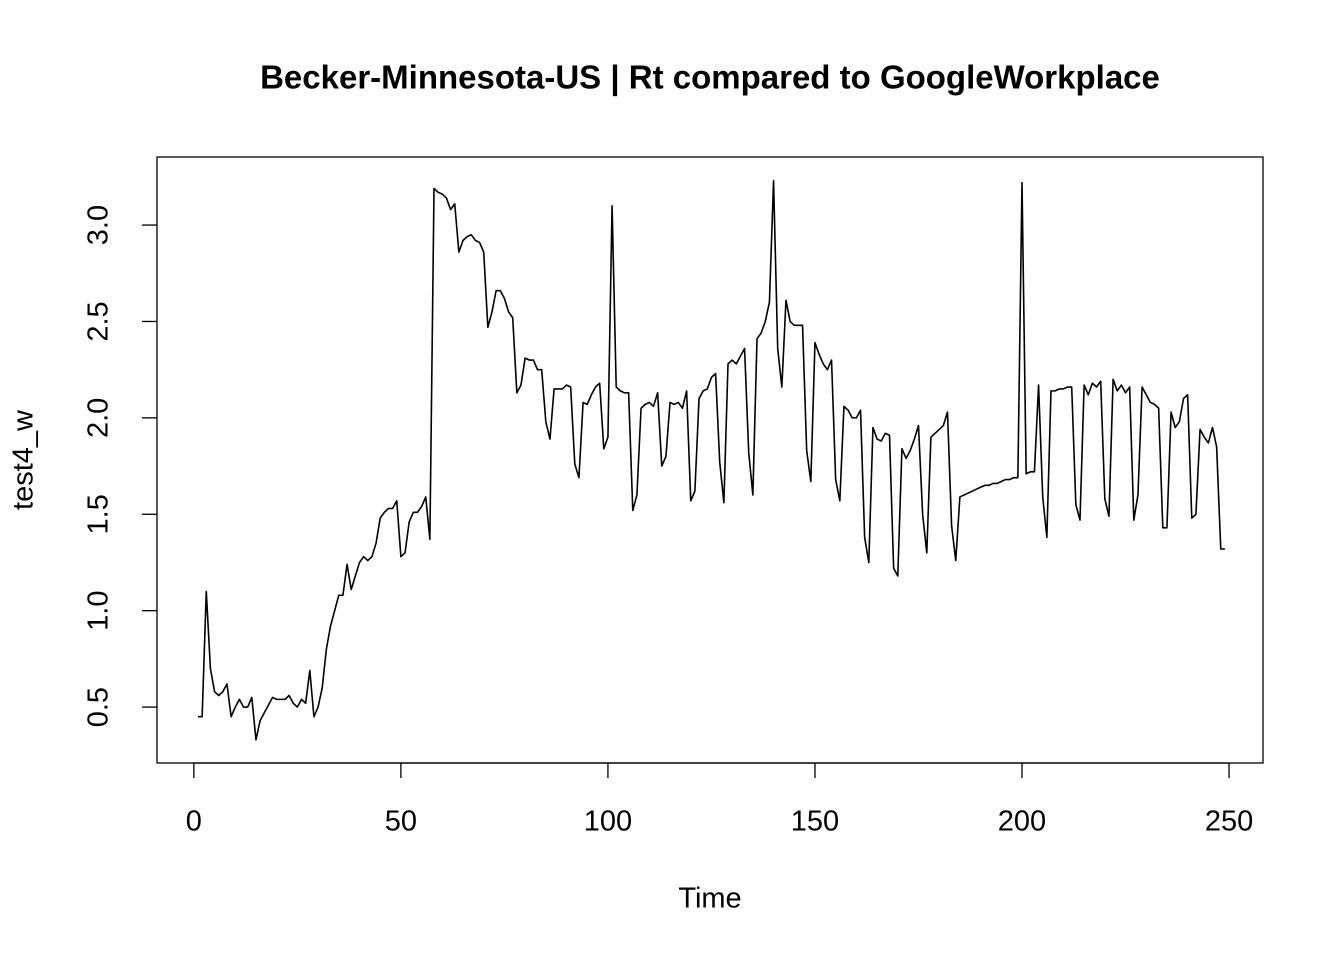 The height and width of the screenshot is (960, 1344). I want to click on x-axis-label: Time, so click(709, 899).